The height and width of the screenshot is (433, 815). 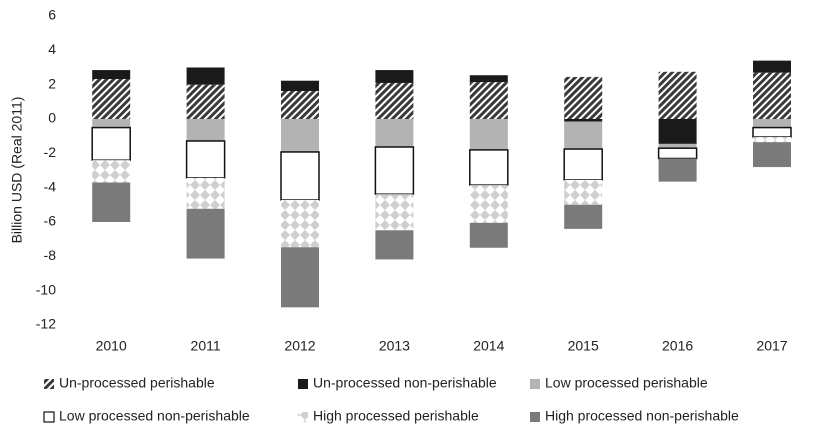 I want to click on x-tick-label: 2016, so click(x=677, y=346).